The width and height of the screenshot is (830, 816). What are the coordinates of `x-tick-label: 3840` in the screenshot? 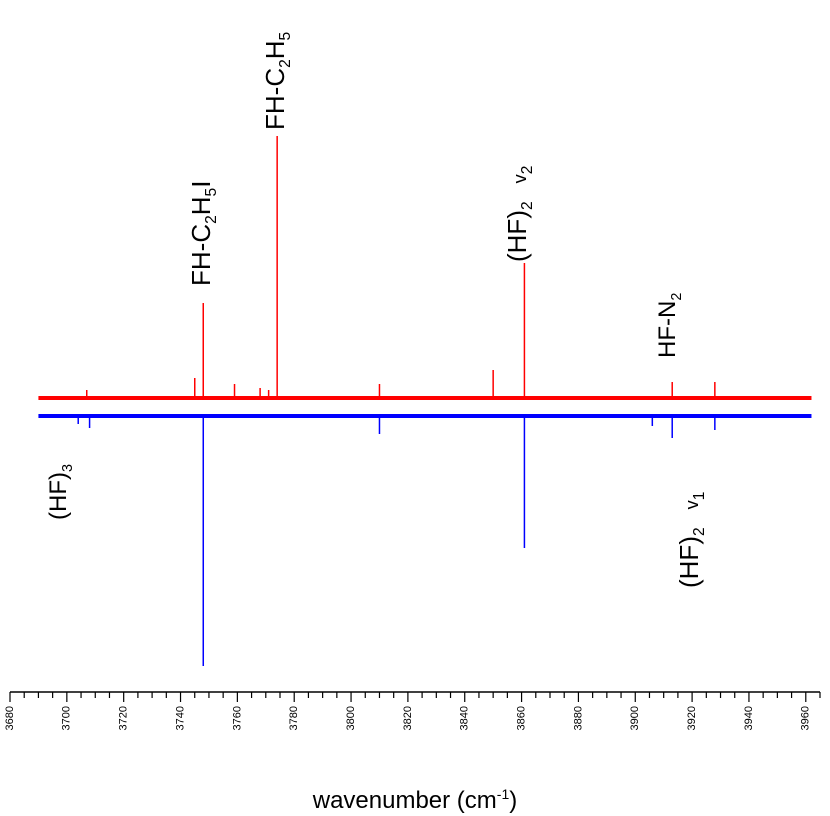 It's located at (465, 718).